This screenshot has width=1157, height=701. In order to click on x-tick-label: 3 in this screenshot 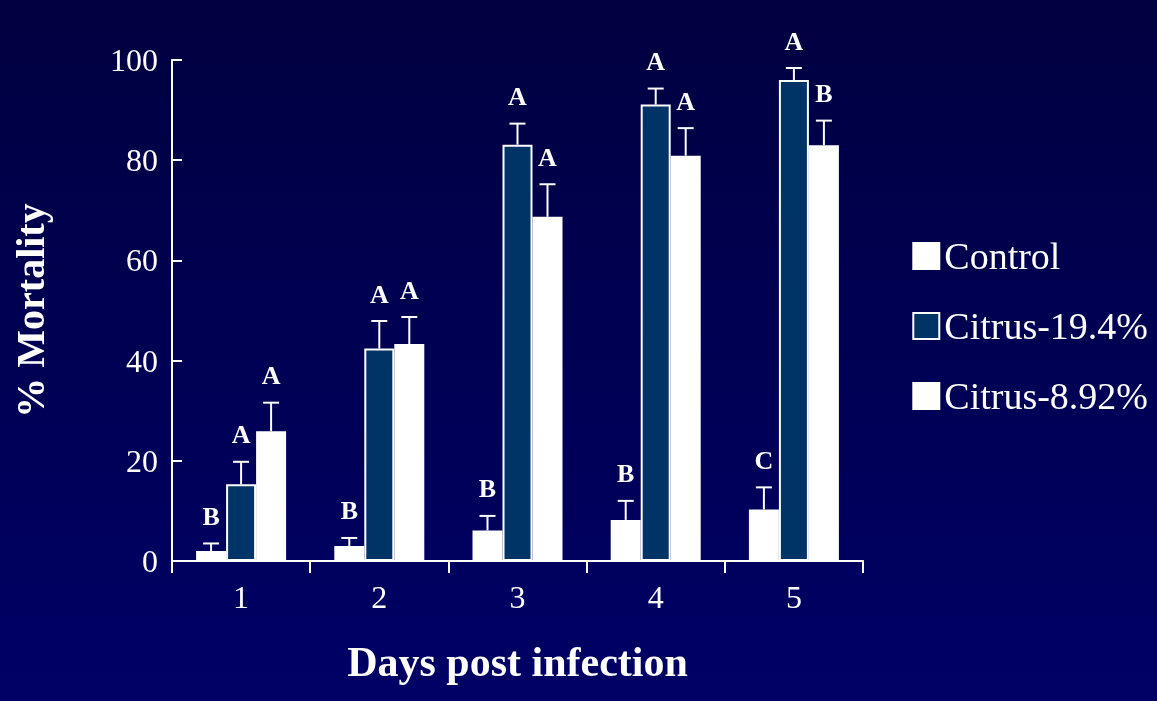, I will do `click(517, 597)`.